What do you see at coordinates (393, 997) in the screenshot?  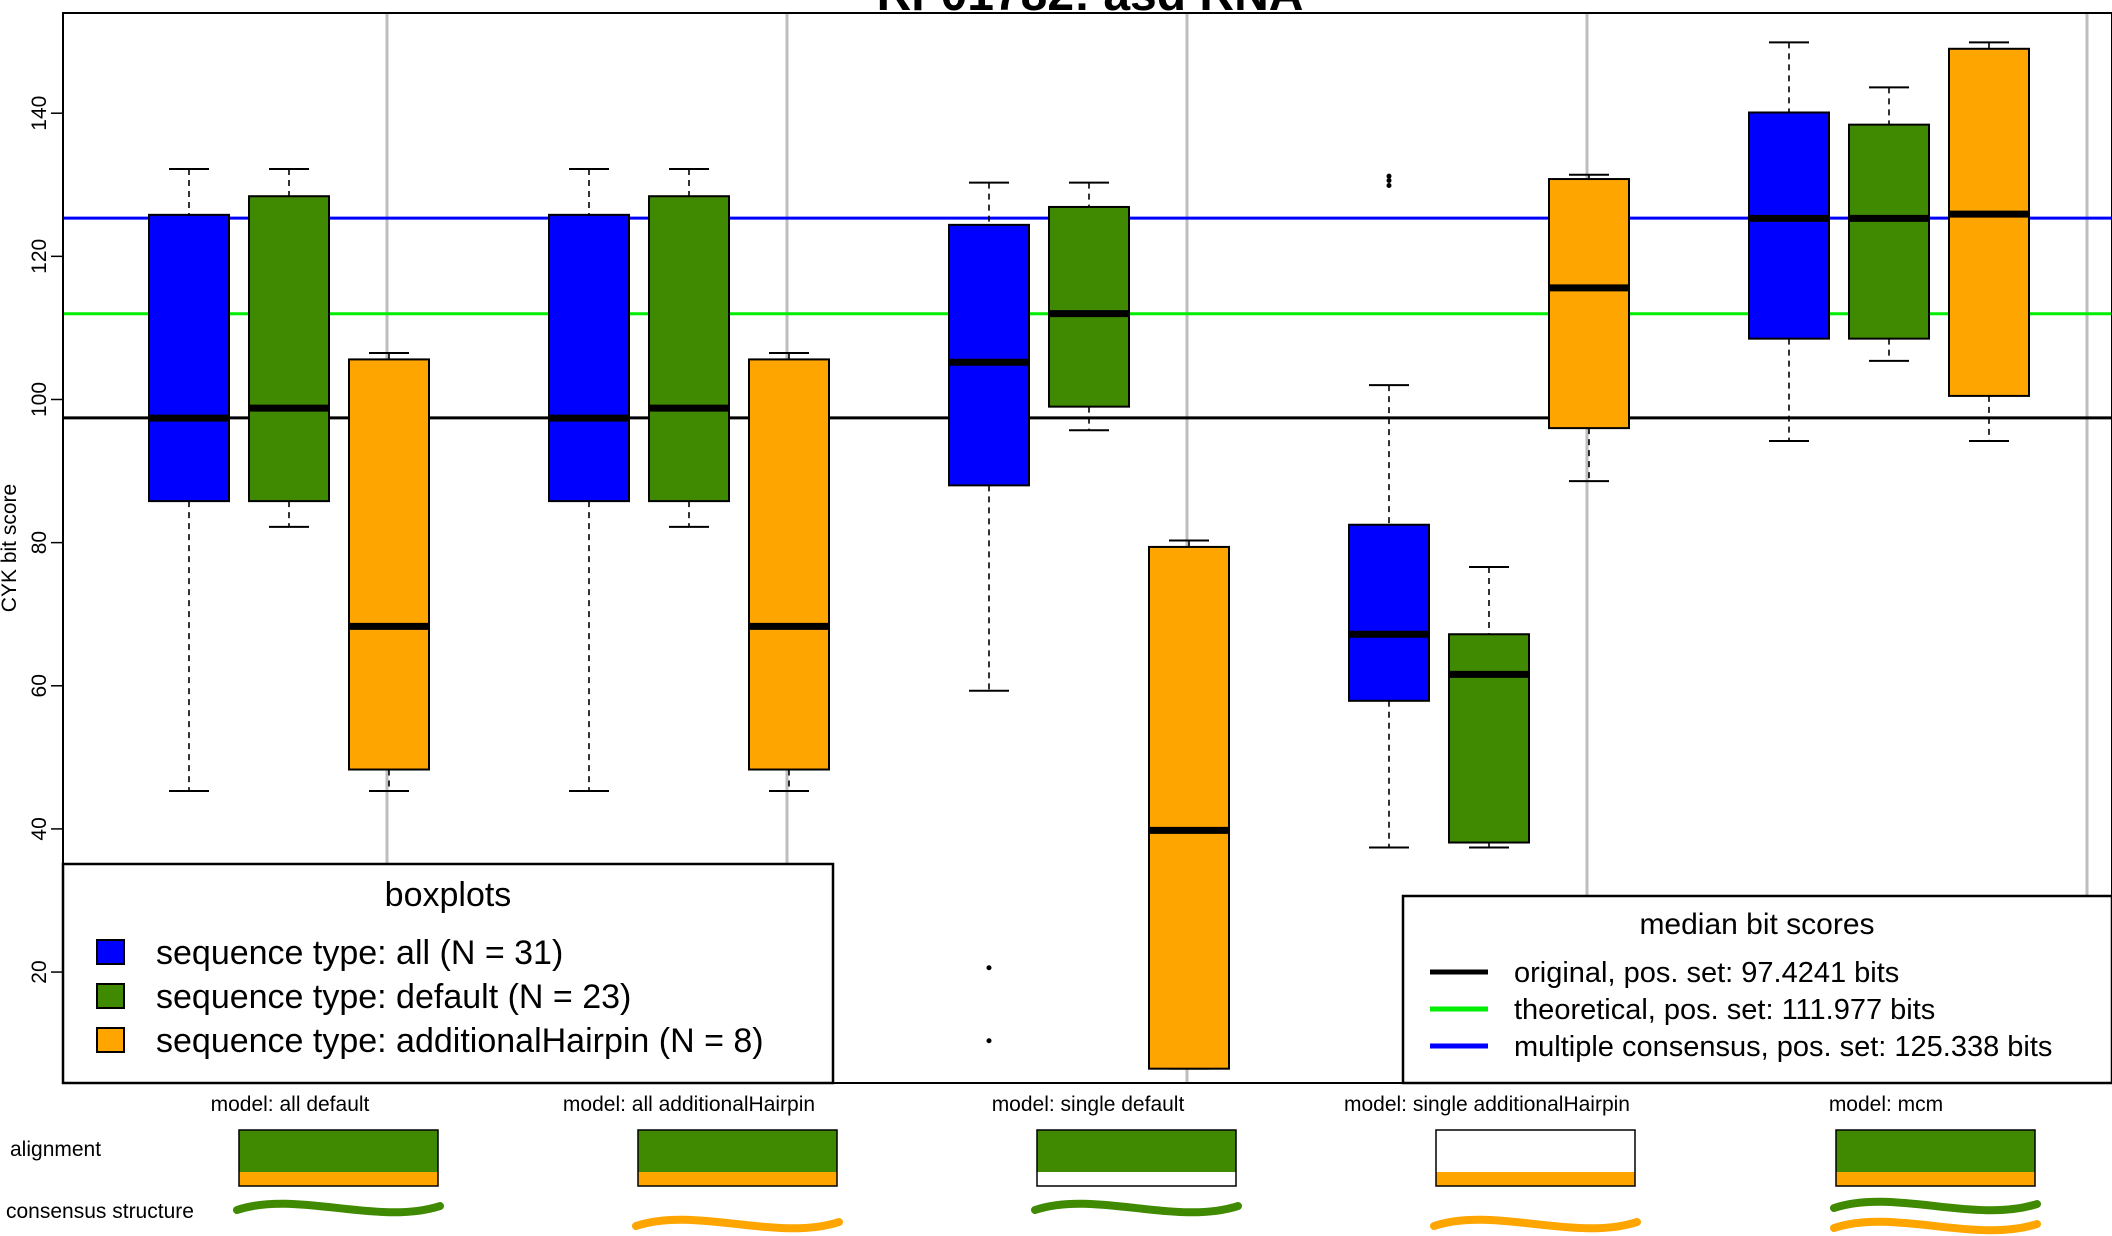 I see `legend-entry: sequence type: default (N = 23)` at bounding box center [393, 997].